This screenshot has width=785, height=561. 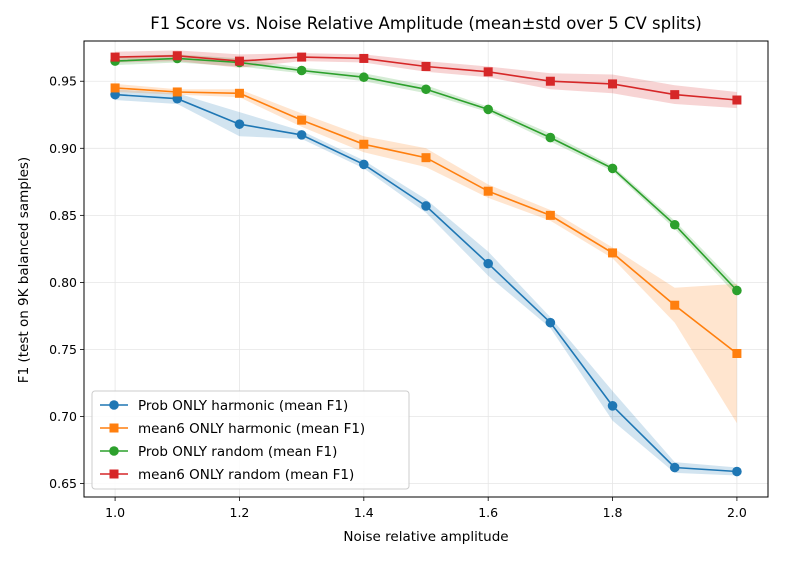 I want to click on x-tick-label: 2.0, so click(x=737, y=512).